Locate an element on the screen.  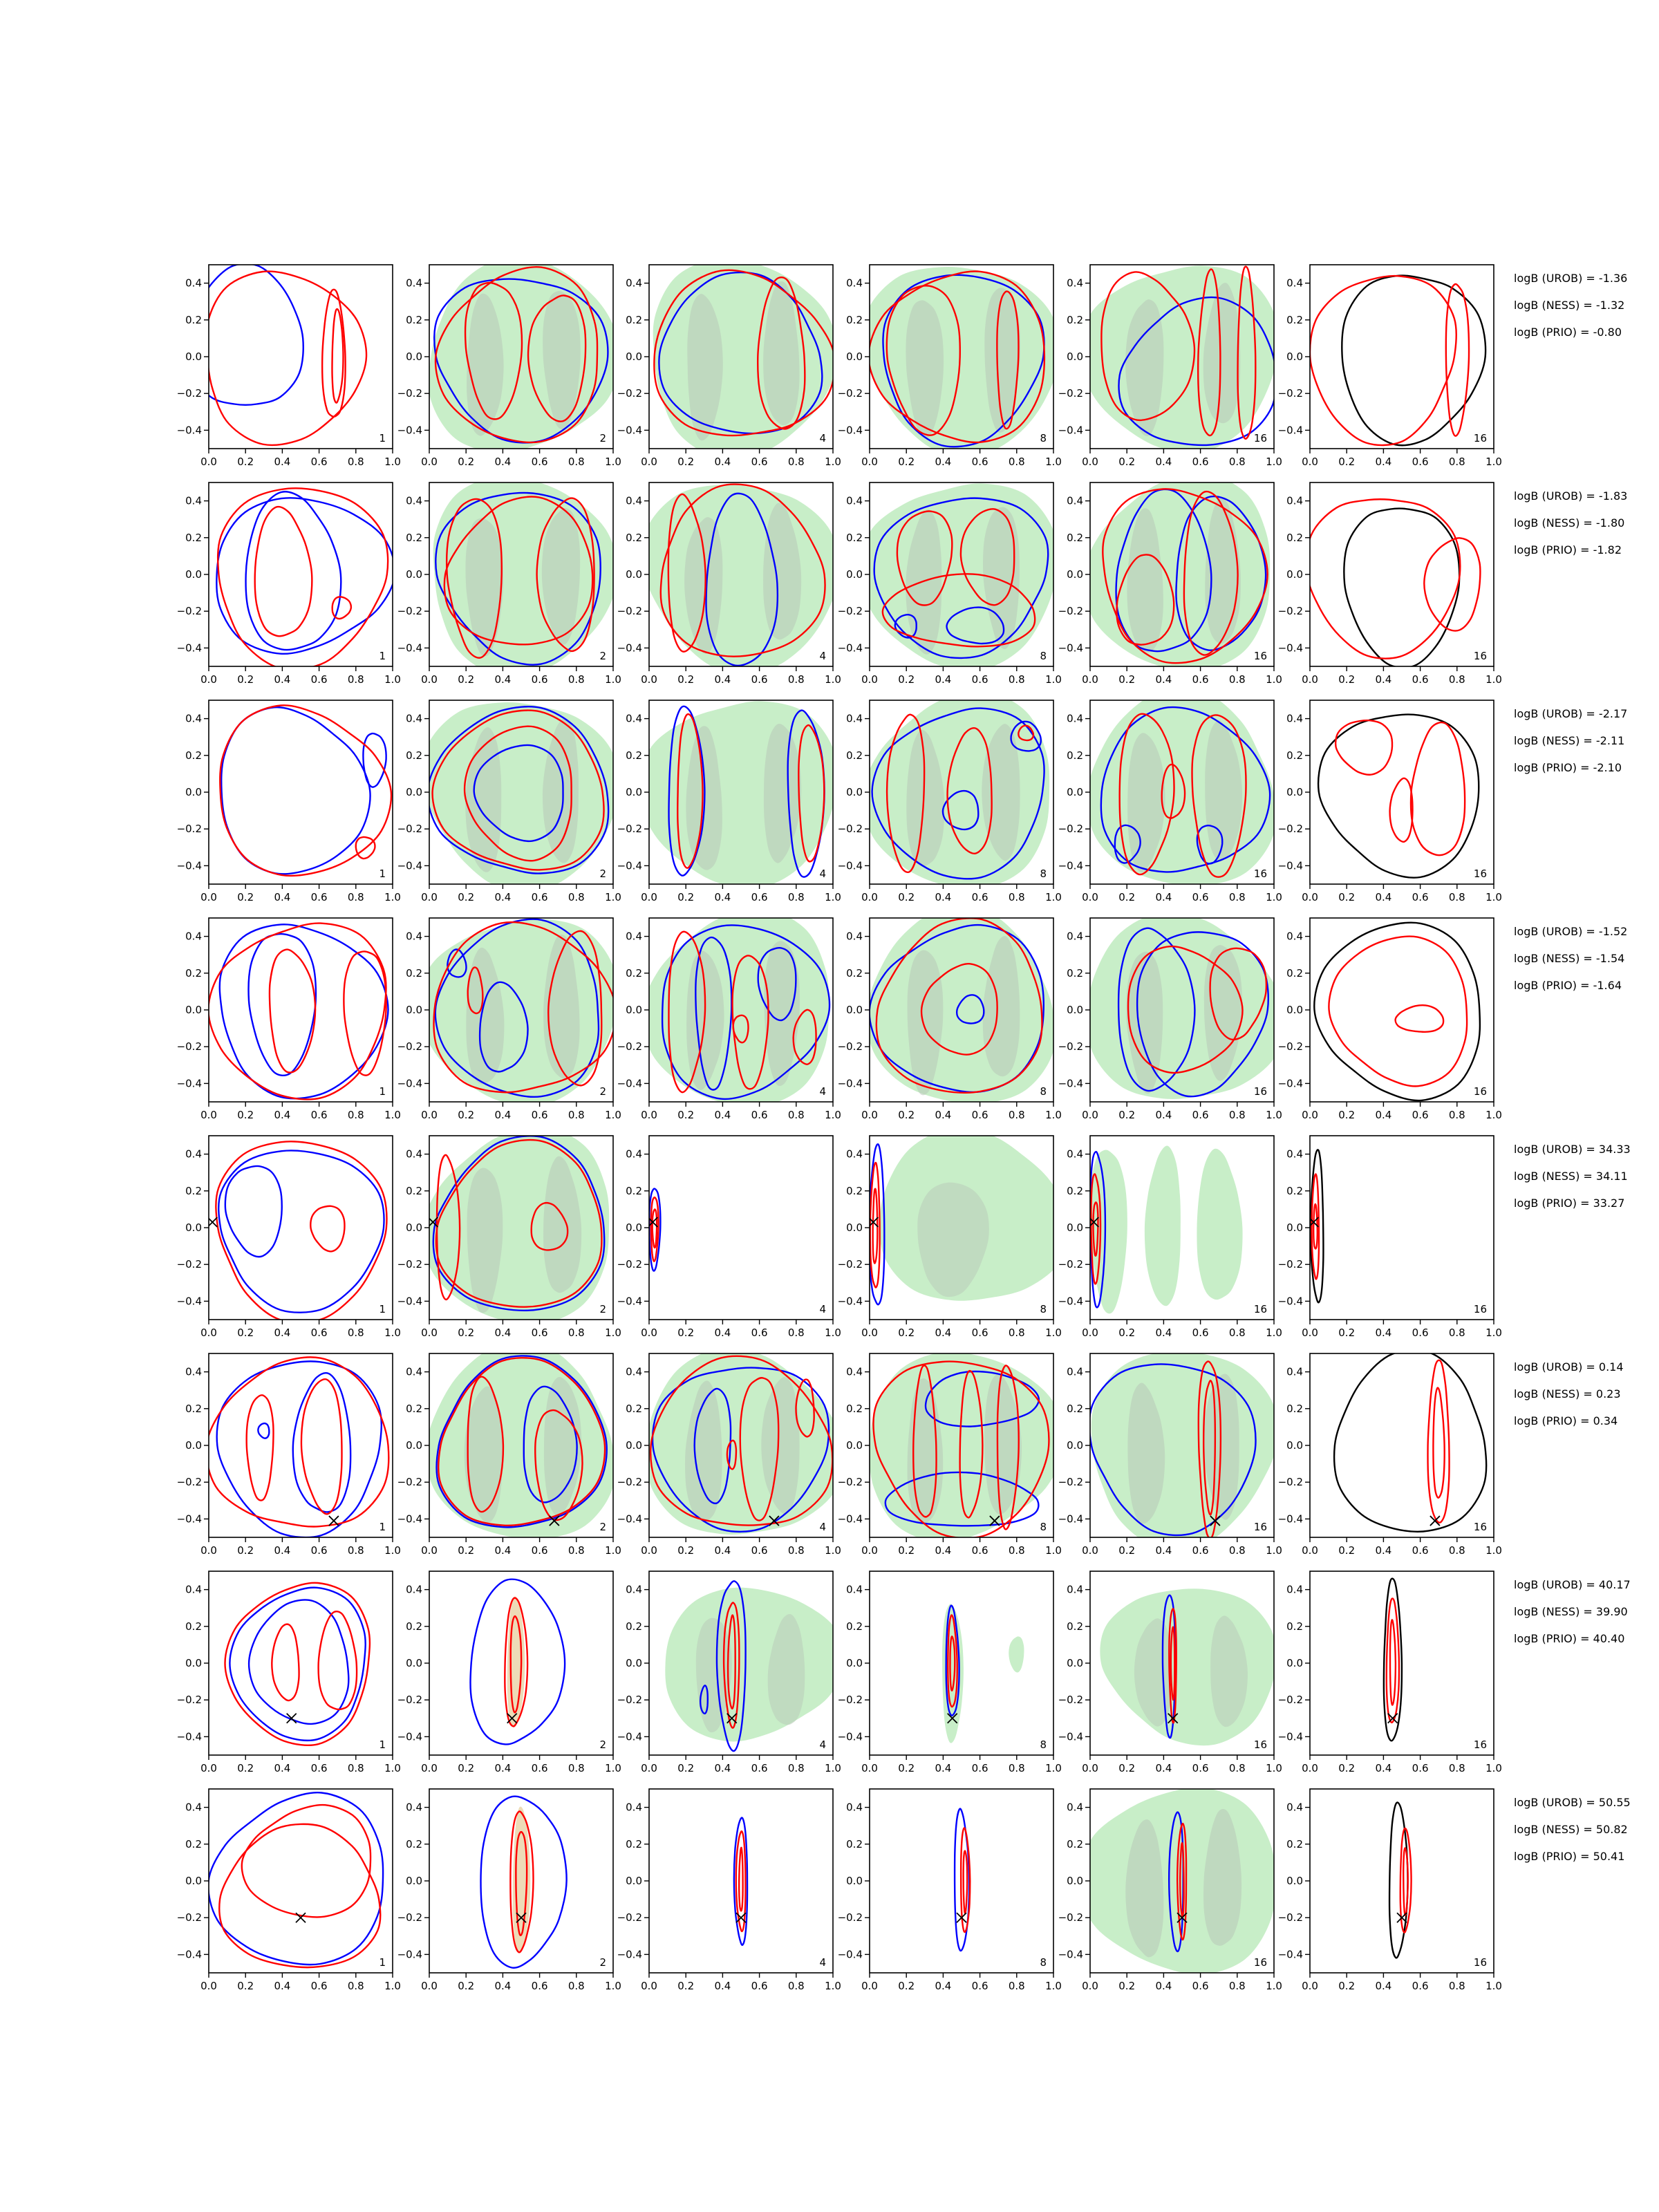
logb-annotation-3: logB (PRIO) = 50.41 is located at coordinates (1569, 1857).